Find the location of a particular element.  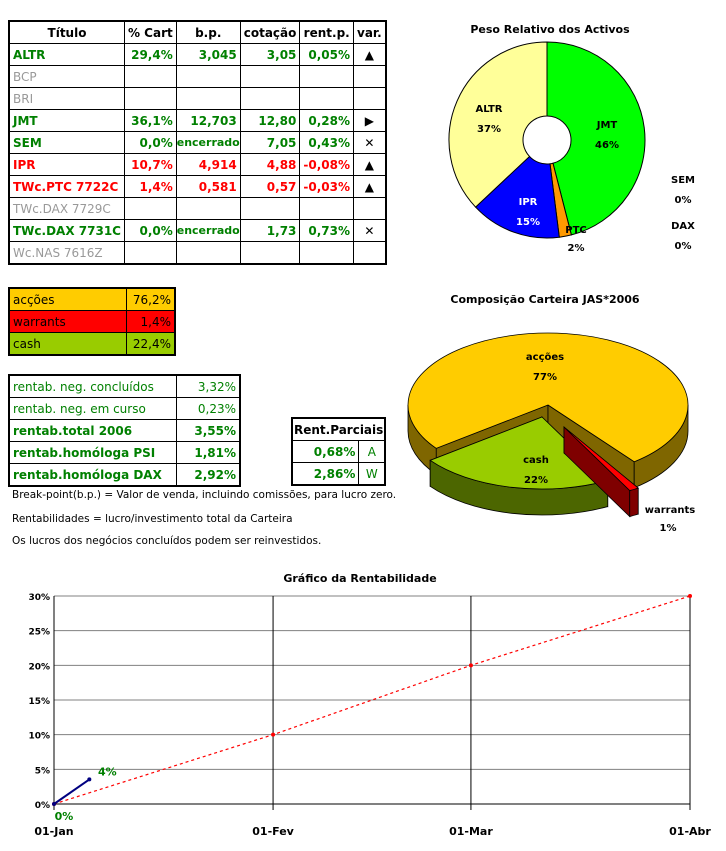

returns-value: 2,92% is located at coordinates (208, 475).